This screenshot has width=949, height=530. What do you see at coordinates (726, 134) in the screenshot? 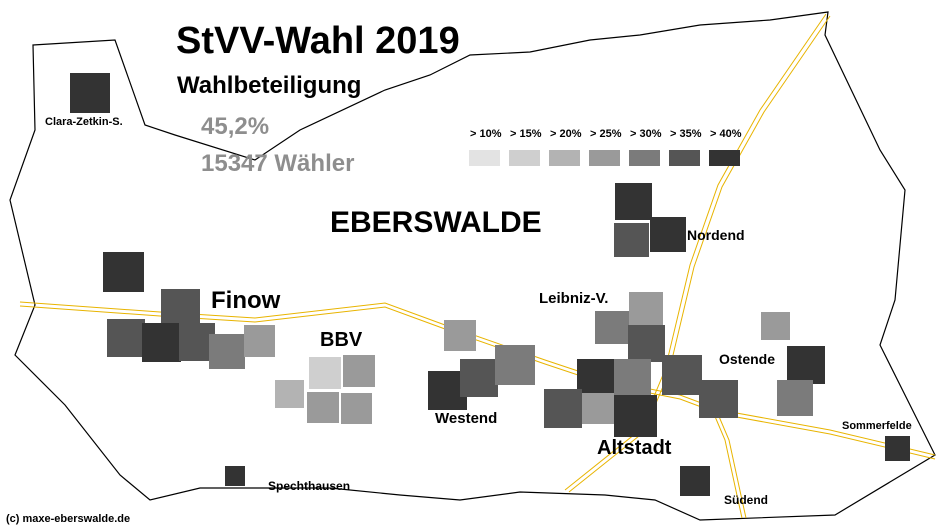
I see `legend-label-40: > 40%` at bounding box center [726, 134].